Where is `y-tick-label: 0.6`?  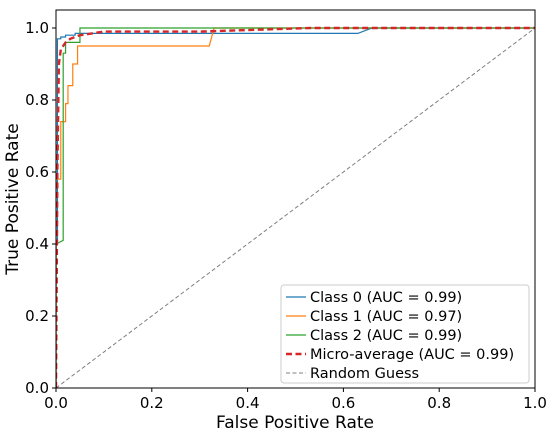 y-tick-label: 0.6 is located at coordinates (37, 172).